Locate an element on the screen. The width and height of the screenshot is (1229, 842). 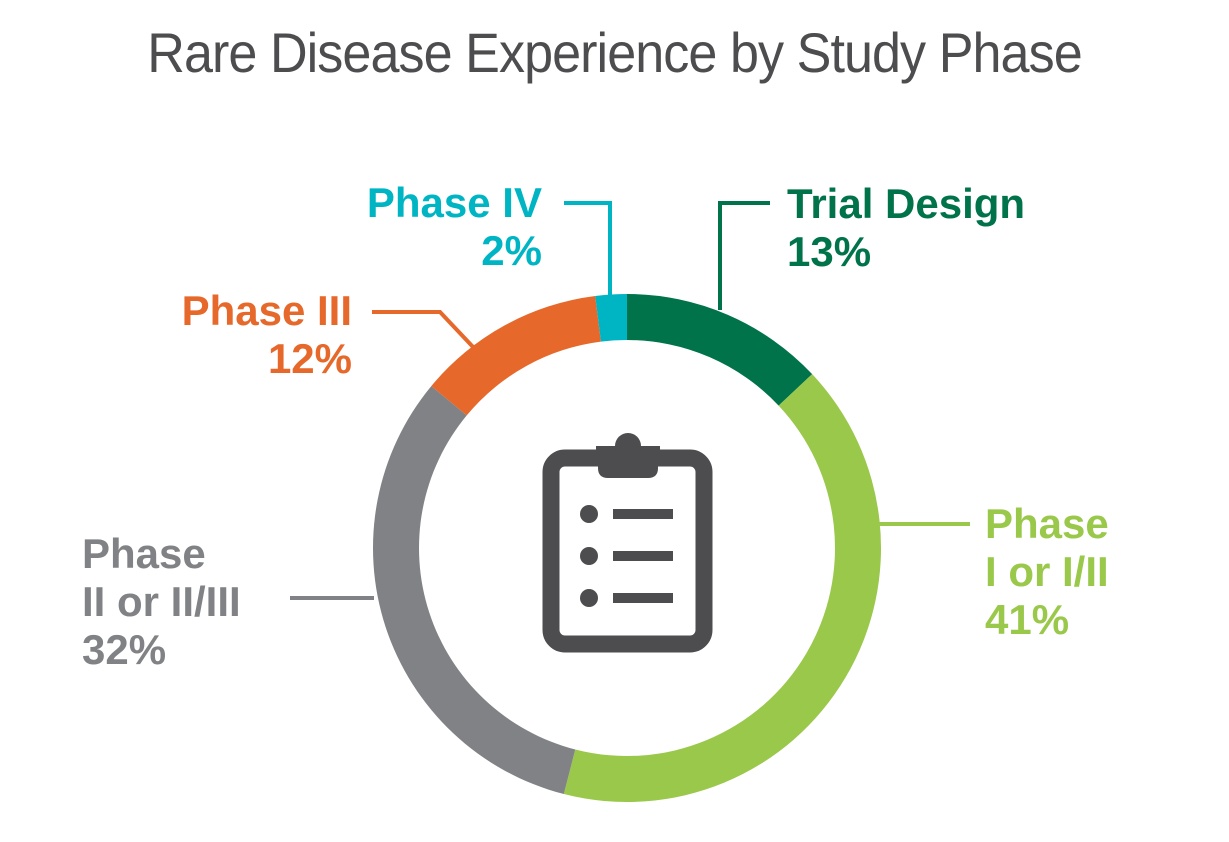
slice-percent-2: 32% is located at coordinates (124, 649).